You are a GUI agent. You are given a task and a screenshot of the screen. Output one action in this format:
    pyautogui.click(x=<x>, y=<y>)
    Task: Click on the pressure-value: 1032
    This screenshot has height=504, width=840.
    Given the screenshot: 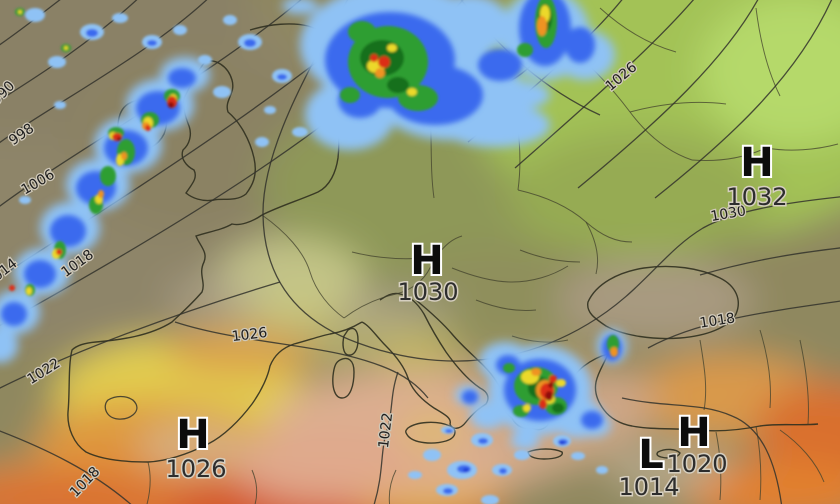 What is the action you would take?
    pyautogui.click(x=756, y=197)
    